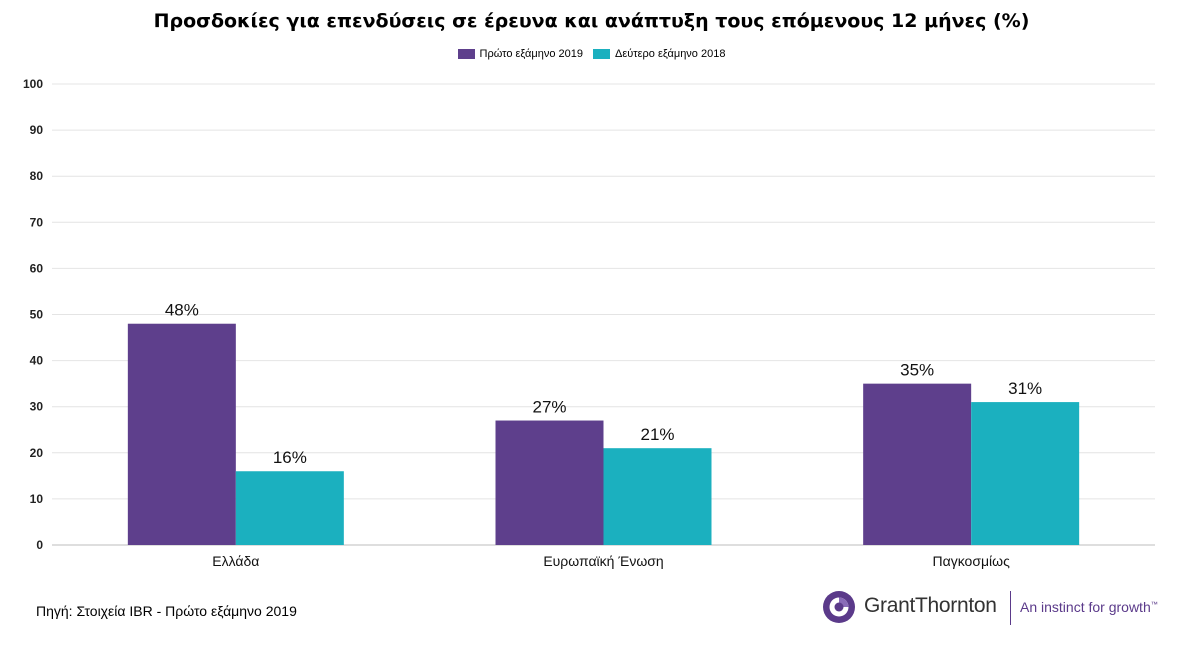 This screenshot has width=1183, height=650. What do you see at coordinates (670, 54) in the screenshot?
I see `legend-label-series-2: Δεύτερο εξάμηνο 2018` at bounding box center [670, 54].